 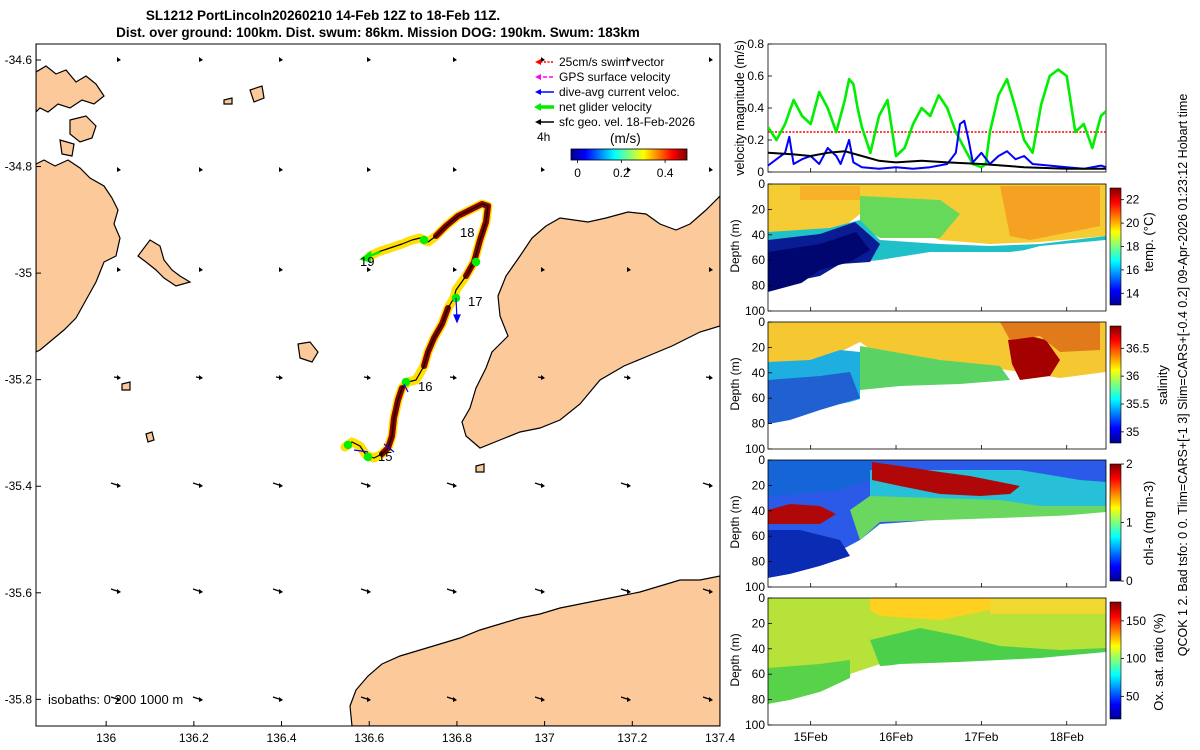 I want to click on temperature-depth-label: Depth (m), so click(x=735, y=245).